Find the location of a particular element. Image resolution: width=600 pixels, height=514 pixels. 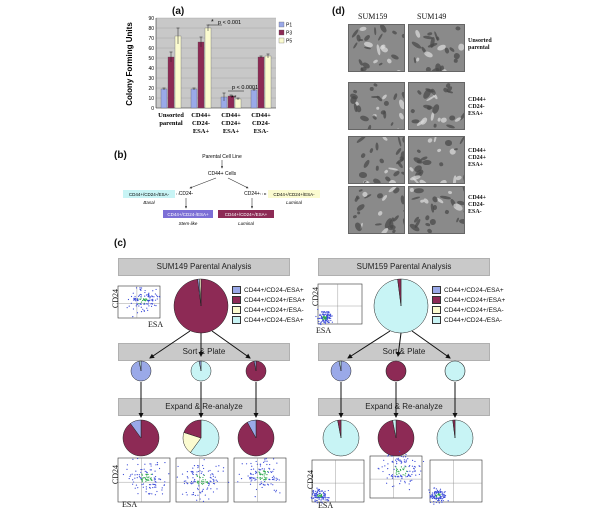

legend-label: P1 is located at coordinates (289, 26).